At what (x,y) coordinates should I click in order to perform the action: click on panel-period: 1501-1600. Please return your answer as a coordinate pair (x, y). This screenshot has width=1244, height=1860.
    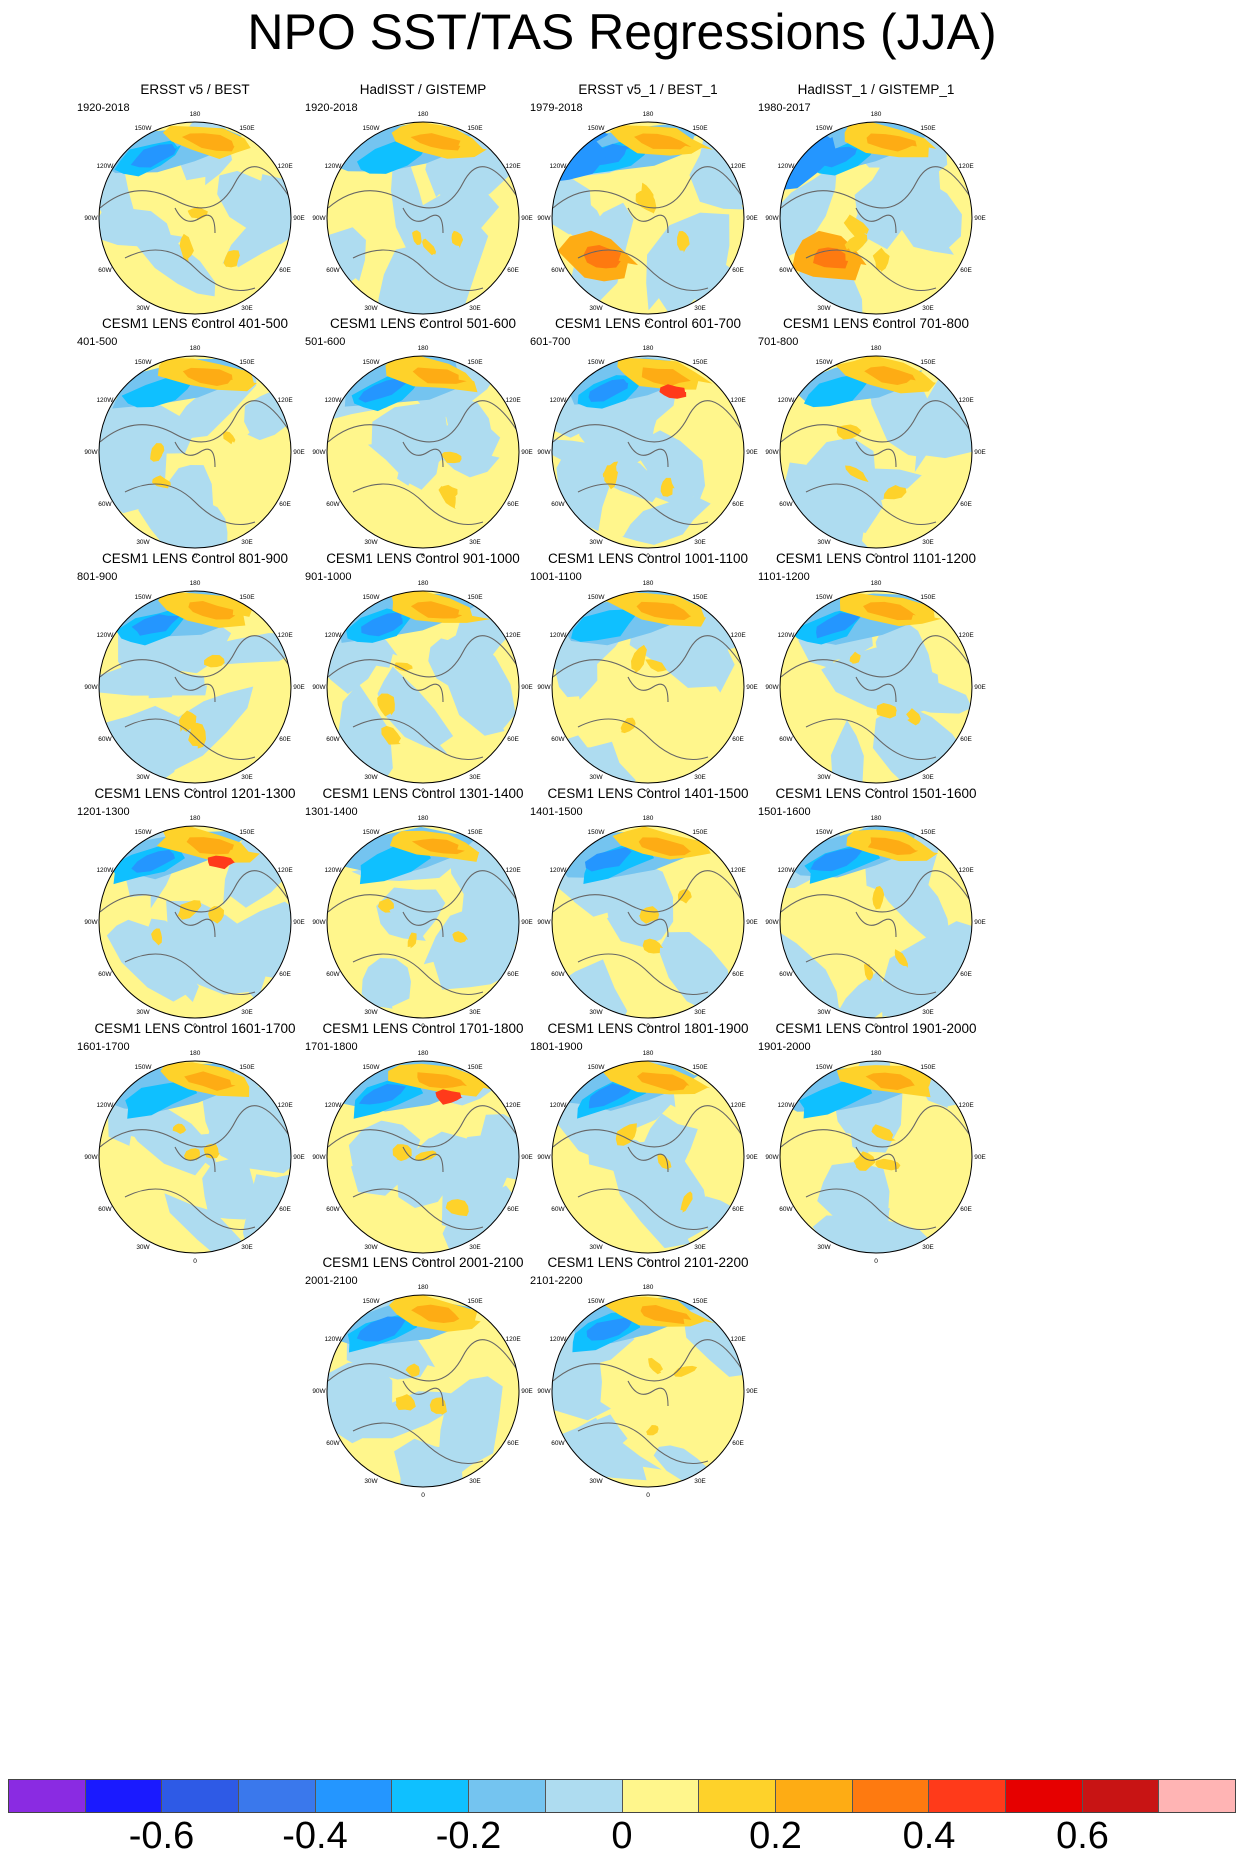
    Looking at the image, I should click on (784, 812).